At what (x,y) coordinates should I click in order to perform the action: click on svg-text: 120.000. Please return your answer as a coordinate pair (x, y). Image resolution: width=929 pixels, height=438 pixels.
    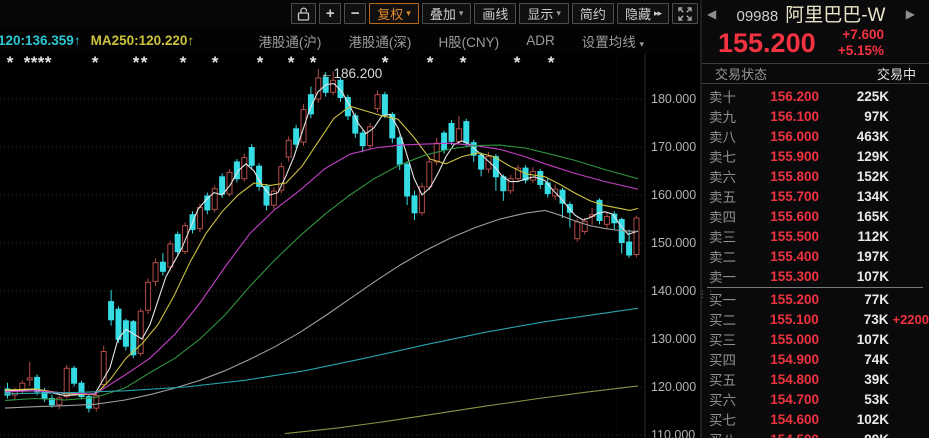
    Looking at the image, I should click on (673, 387).